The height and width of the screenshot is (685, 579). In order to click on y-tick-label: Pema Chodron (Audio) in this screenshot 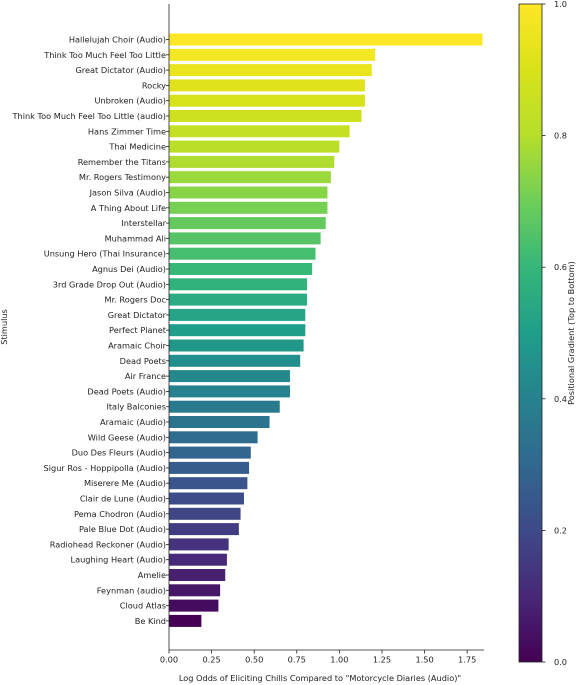, I will do `click(120, 514)`.